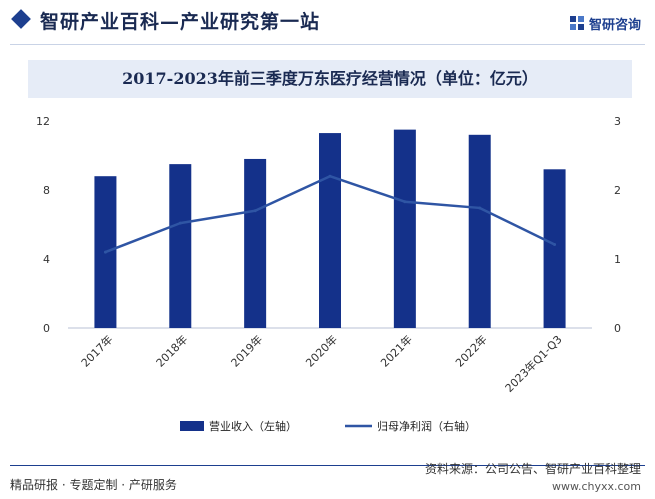 This screenshot has width=655, height=499. What do you see at coordinates (180, 22) in the screenshot?
I see `site-title: 智研产业百科—产业研究第一站` at bounding box center [180, 22].